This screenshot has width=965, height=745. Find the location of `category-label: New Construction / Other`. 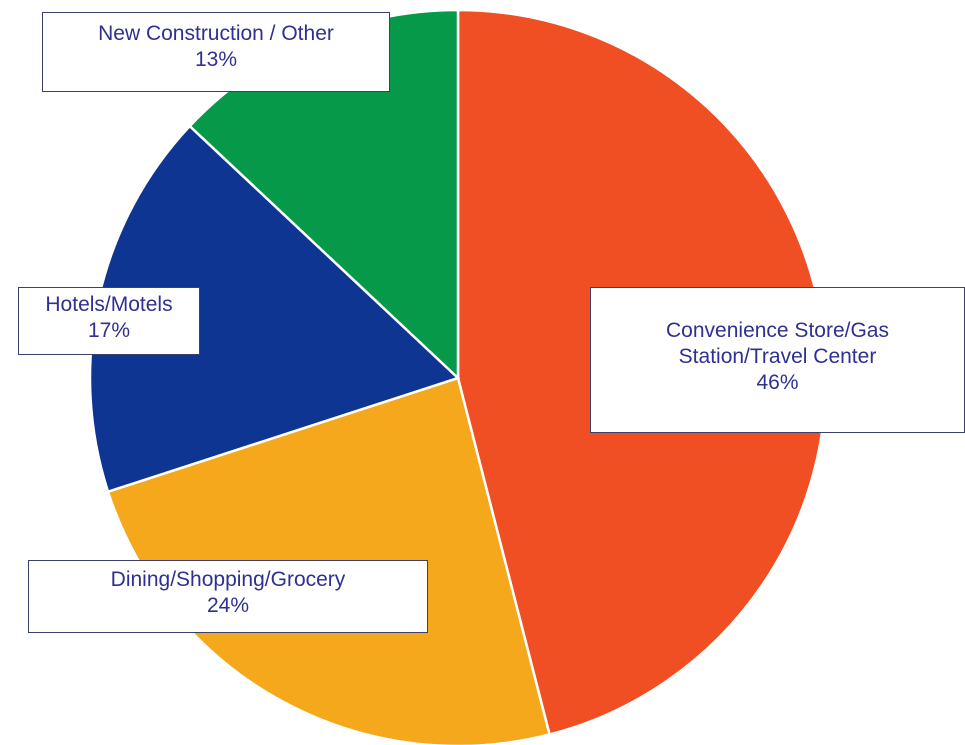

category-label: New Construction / Other is located at coordinates (216, 33).